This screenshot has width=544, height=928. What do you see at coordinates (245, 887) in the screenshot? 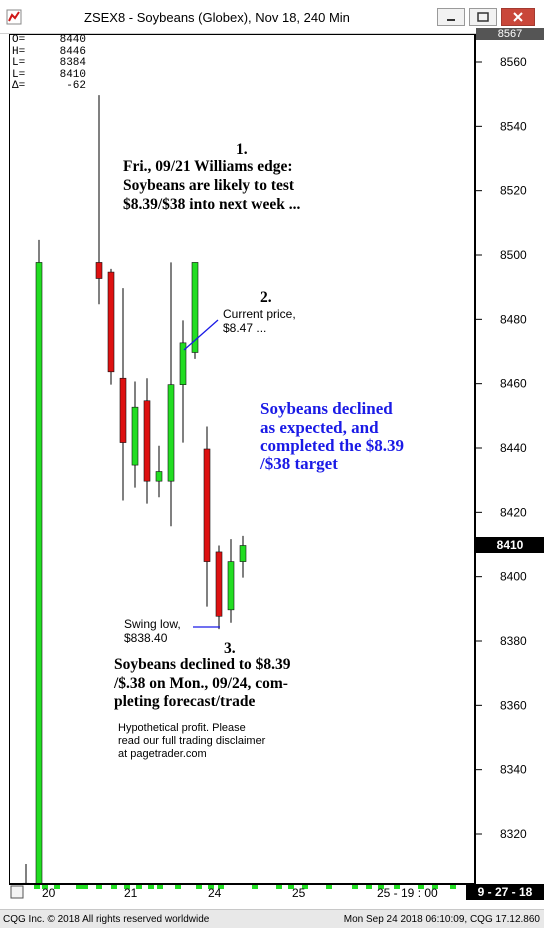
I see `time-axis-marks` at bounding box center [245, 887].